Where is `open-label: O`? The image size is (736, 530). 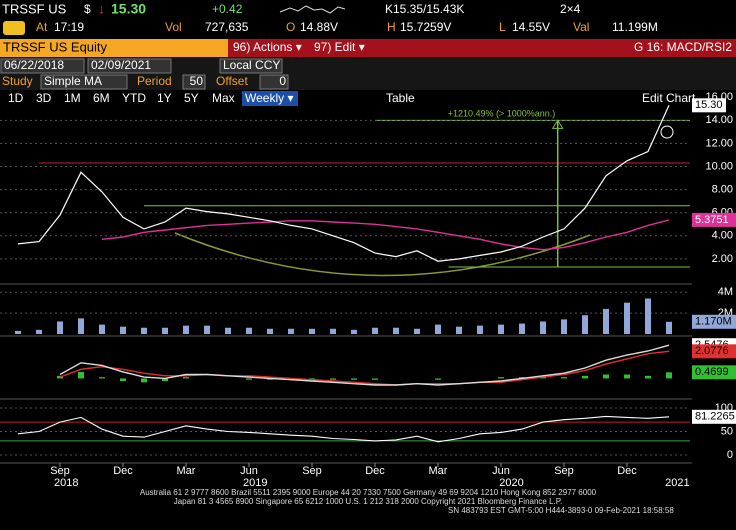 open-label: O is located at coordinates (290, 27).